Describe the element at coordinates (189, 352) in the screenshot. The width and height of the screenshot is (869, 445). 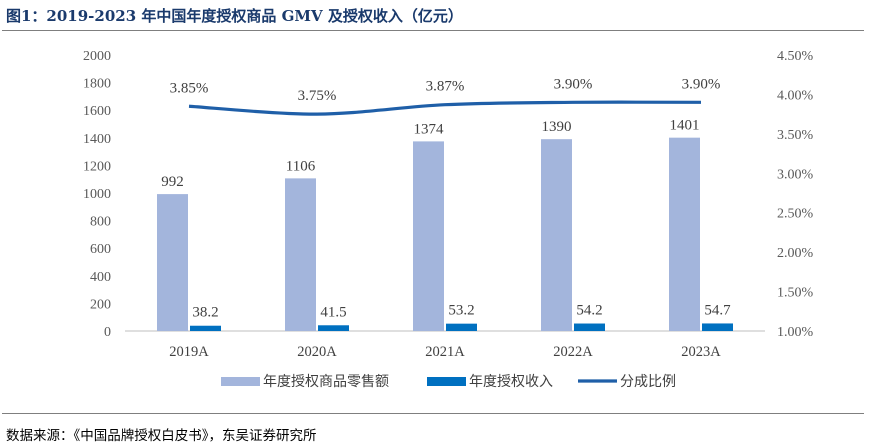
I see `x-tick-label: 2019A` at that location.